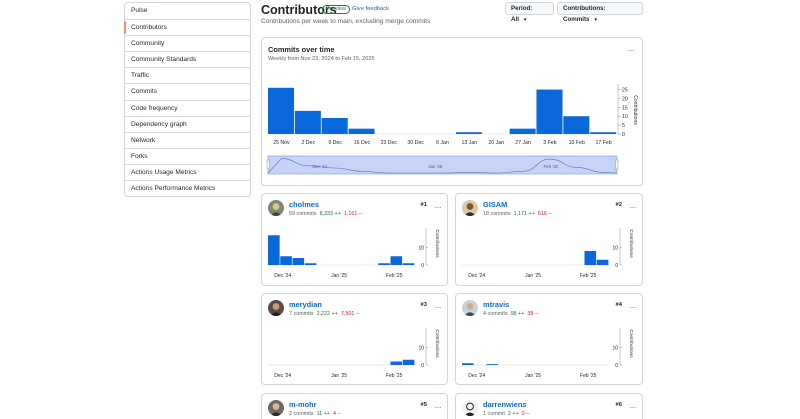  I want to click on navigator-right-handle, so click(617, 164).